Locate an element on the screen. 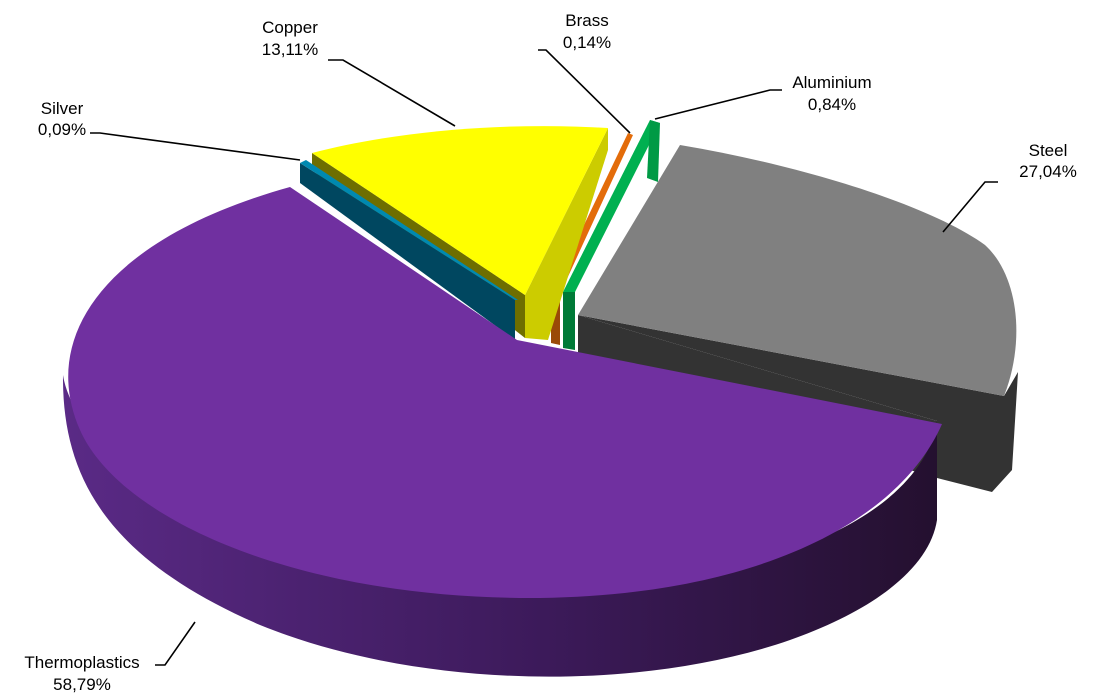 Image resolution: width=1101 pixels, height=694 pixels. slice-copper-top is located at coordinates (460, 211).